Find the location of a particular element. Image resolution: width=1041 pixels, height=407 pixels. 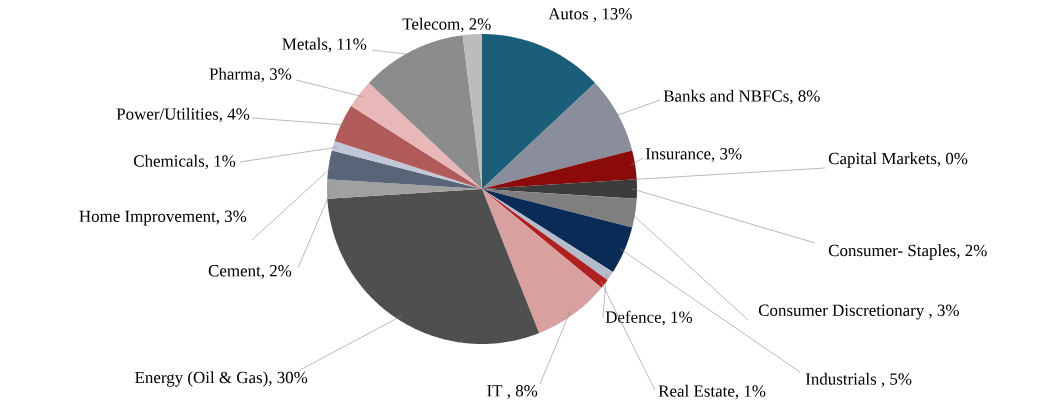

slice-label: Insurance is located at coordinates (678, 154).